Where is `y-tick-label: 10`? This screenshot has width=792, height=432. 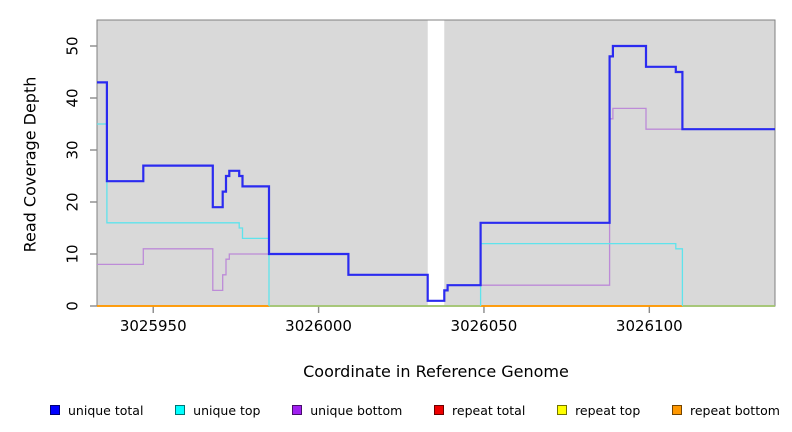
y-tick-label: 10 is located at coordinates (72, 253).